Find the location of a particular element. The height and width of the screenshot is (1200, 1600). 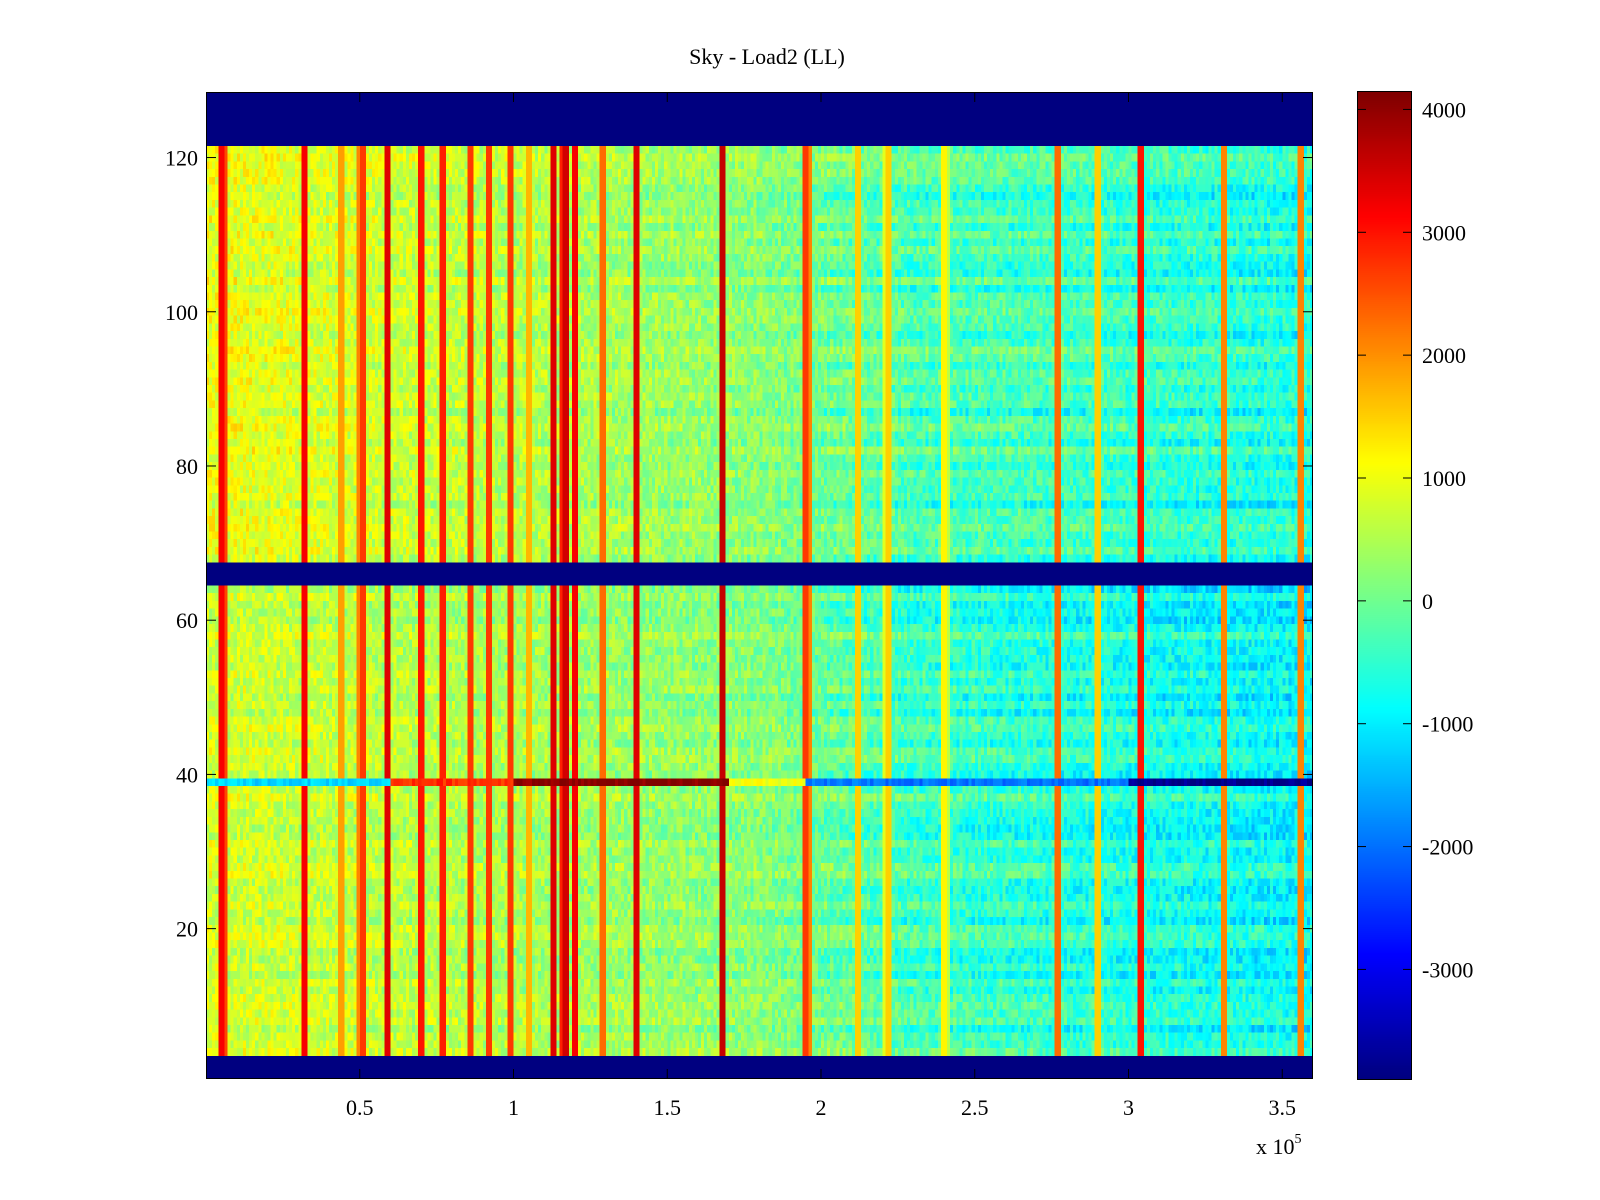

colorbar-tick-label: 0 is located at coordinates (1427, 601).